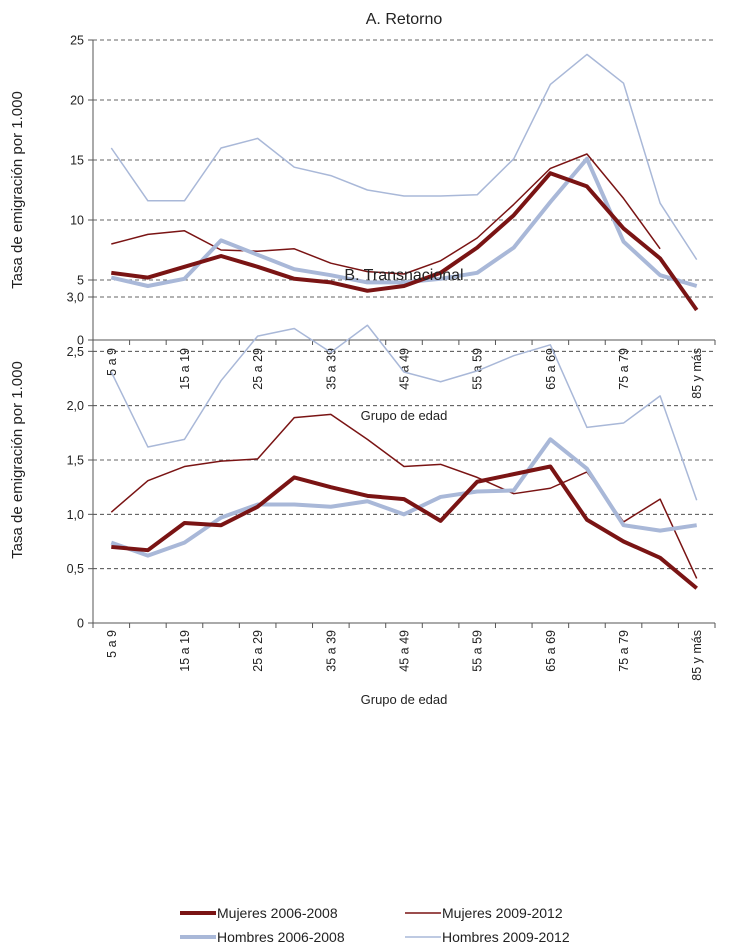 The height and width of the screenshot is (948, 741). Describe the element at coordinates (77, 161) in the screenshot. I see `y-tick-label: 15` at that location.